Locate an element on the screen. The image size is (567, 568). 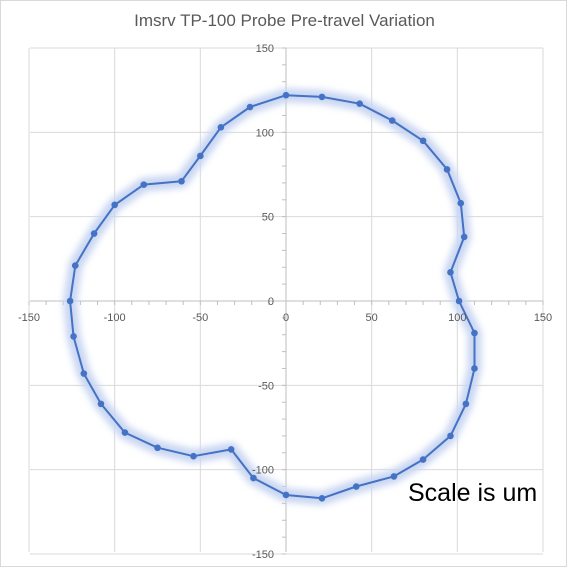
y-tick-label: 150 is located at coordinates (265, 49).